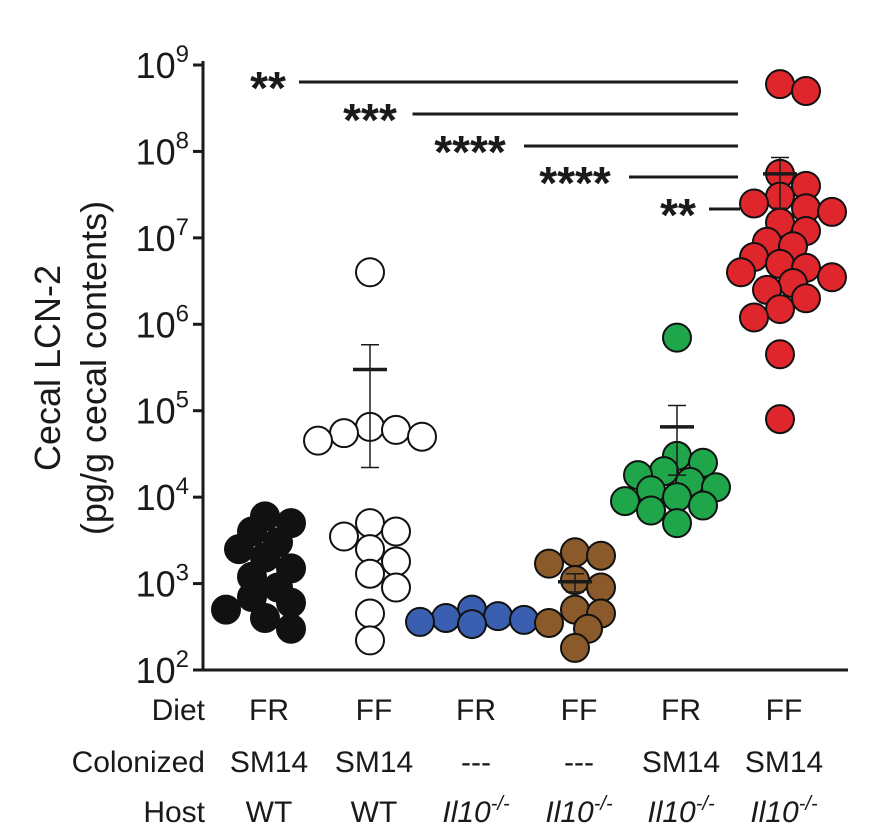 This screenshot has height=839, width=870. Describe the element at coordinates (182, 313) in the screenshot. I see `y-tick-exponent: 6` at that location.